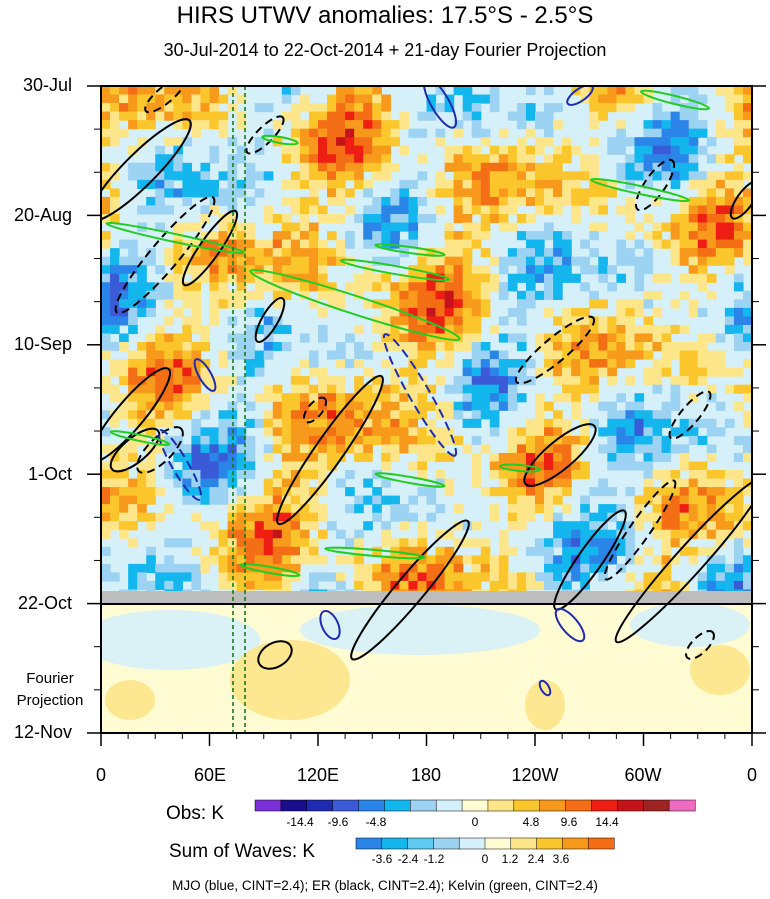 The width and height of the screenshot is (770, 899). Describe the element at coordinates (545, 705) in the screenshot. I see `projection-blob` at that location.